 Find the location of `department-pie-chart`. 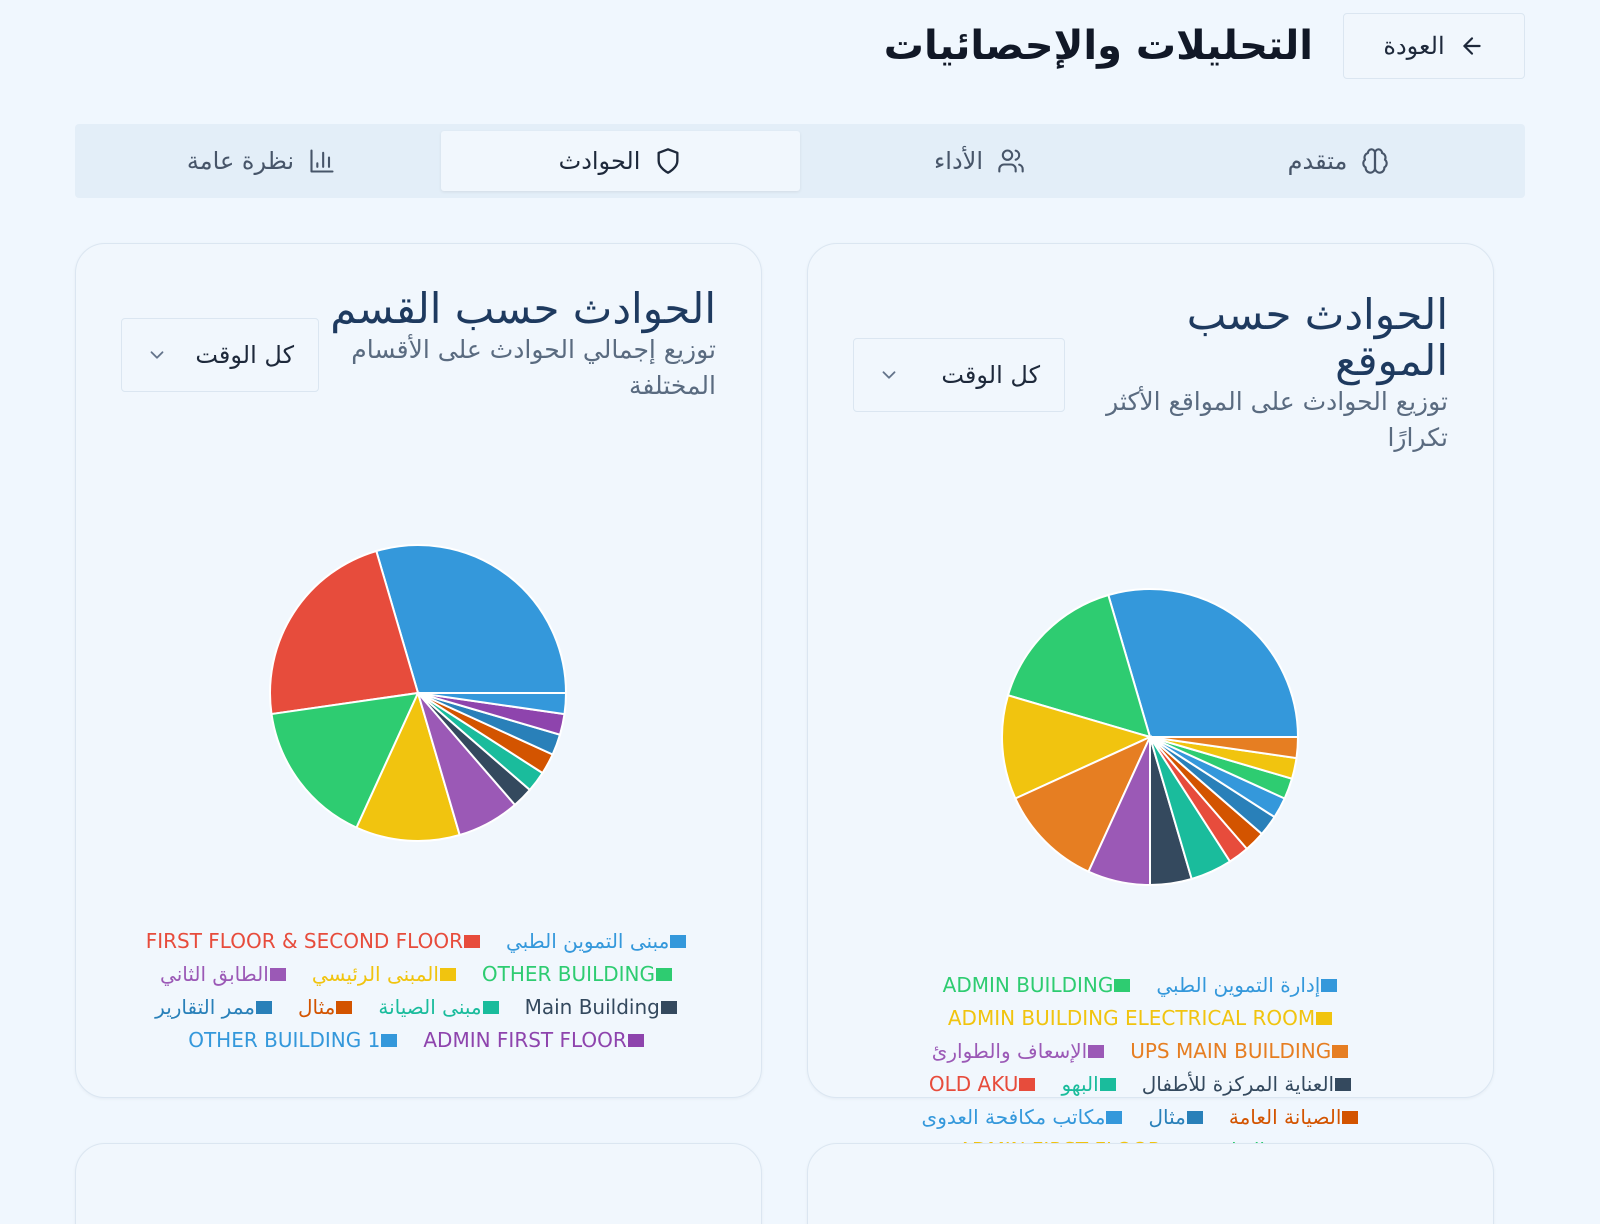

department-pie-chart is located at coordinates (418, 693).